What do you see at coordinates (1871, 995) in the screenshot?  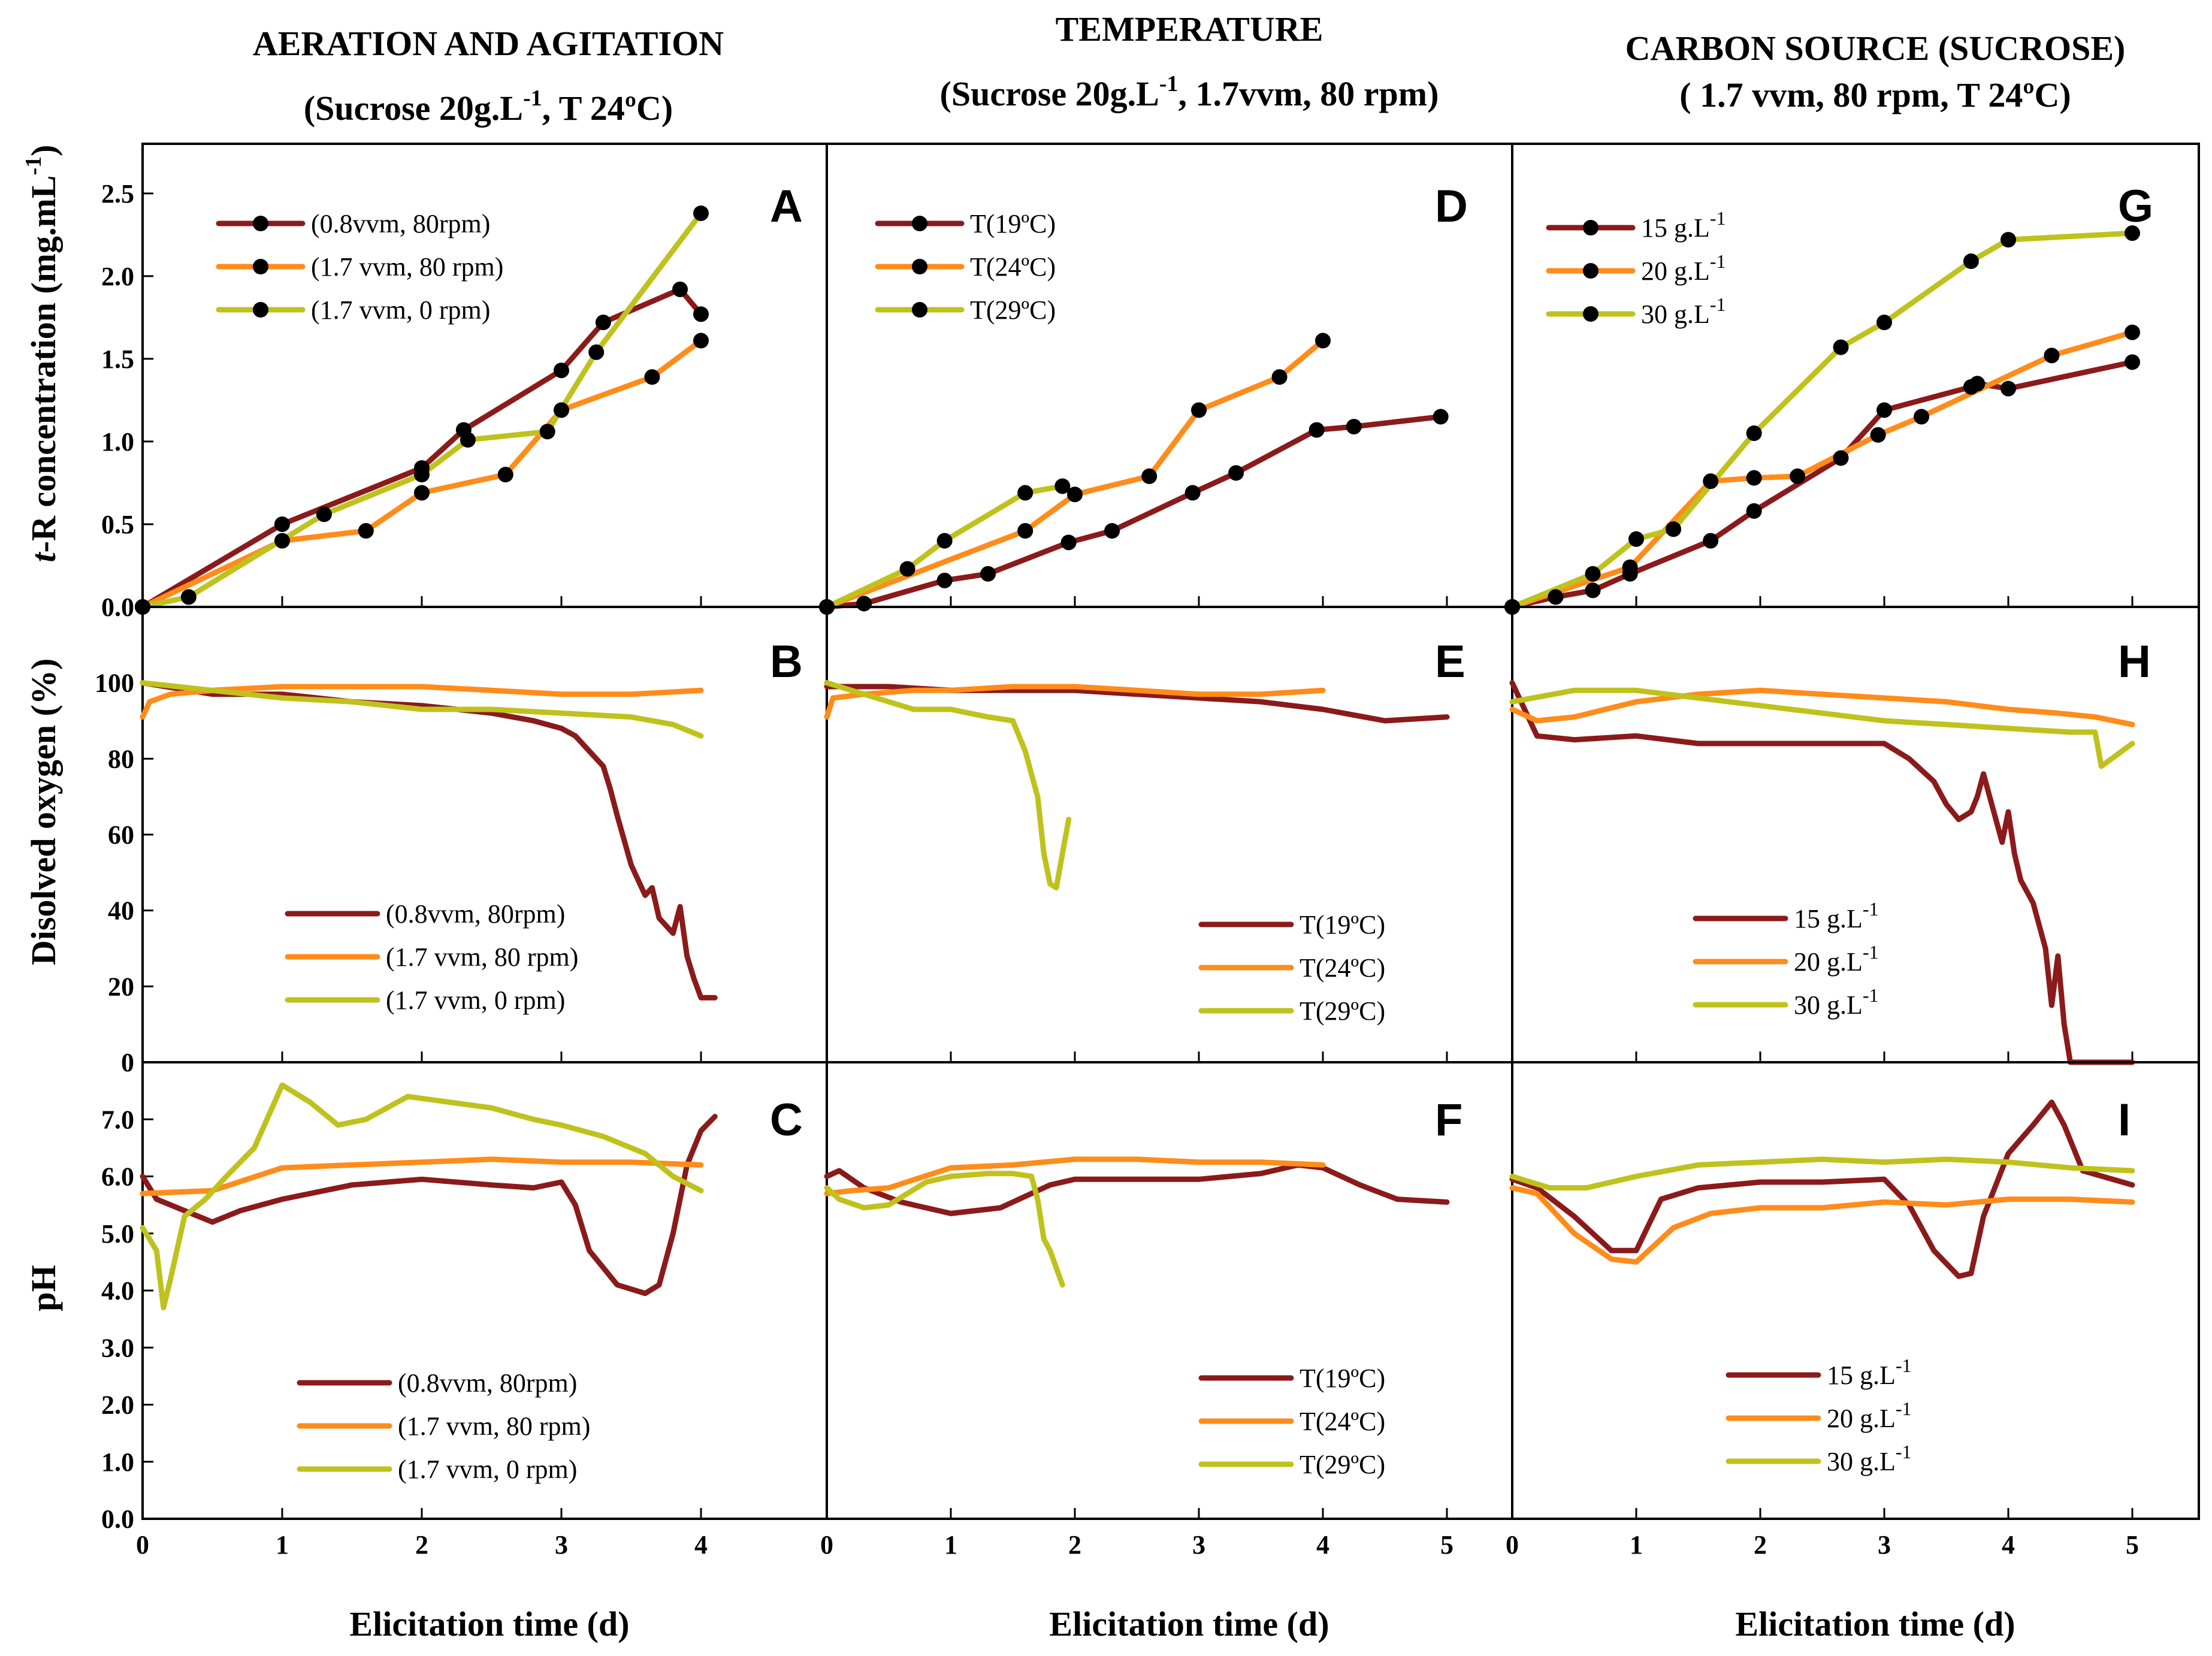 I see `legend-label-sup-H-2: -1` at bounding box center [1871, 995].